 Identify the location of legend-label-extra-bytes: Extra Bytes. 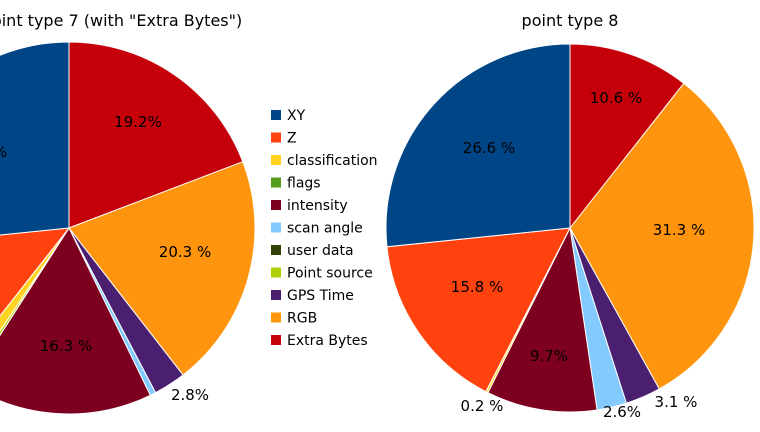
(327, 341).